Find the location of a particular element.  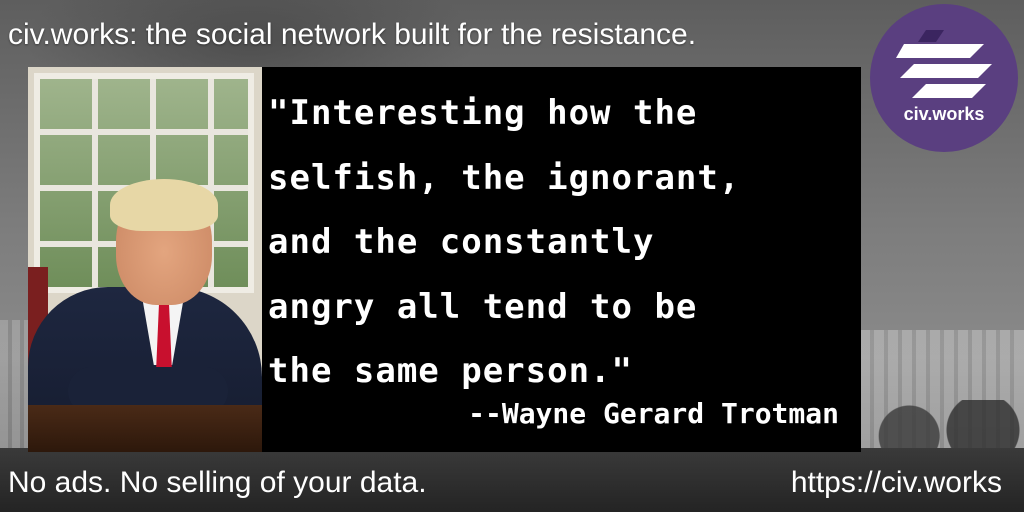

footer-url-link: https://civ.works is located at coordinates (896, 482).